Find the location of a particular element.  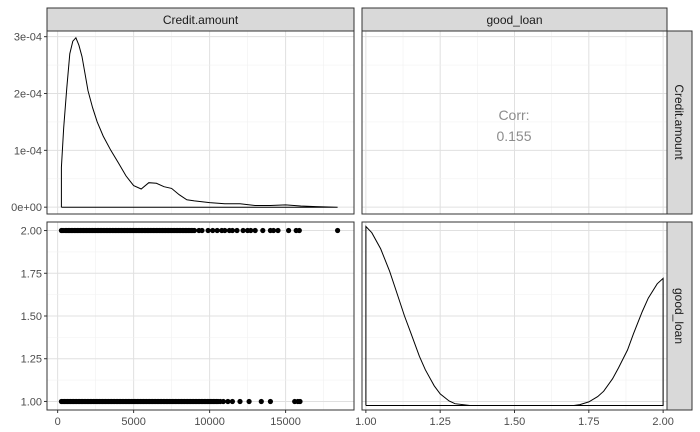

x-tick-label: 0 is located at coordinates (58, 422).